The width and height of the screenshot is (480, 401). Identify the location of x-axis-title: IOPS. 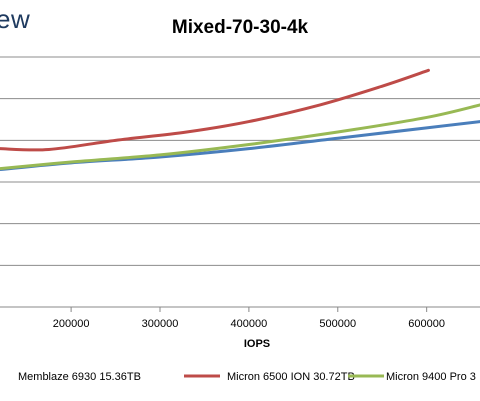
(257, 344).